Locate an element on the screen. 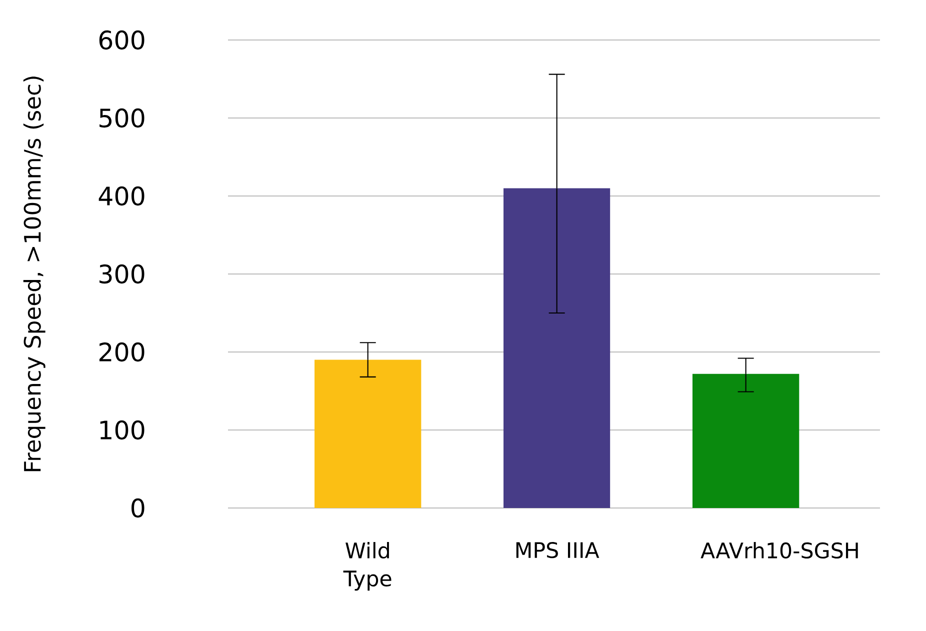  y-tick-label: 300 is located at coordinates (122, 274).